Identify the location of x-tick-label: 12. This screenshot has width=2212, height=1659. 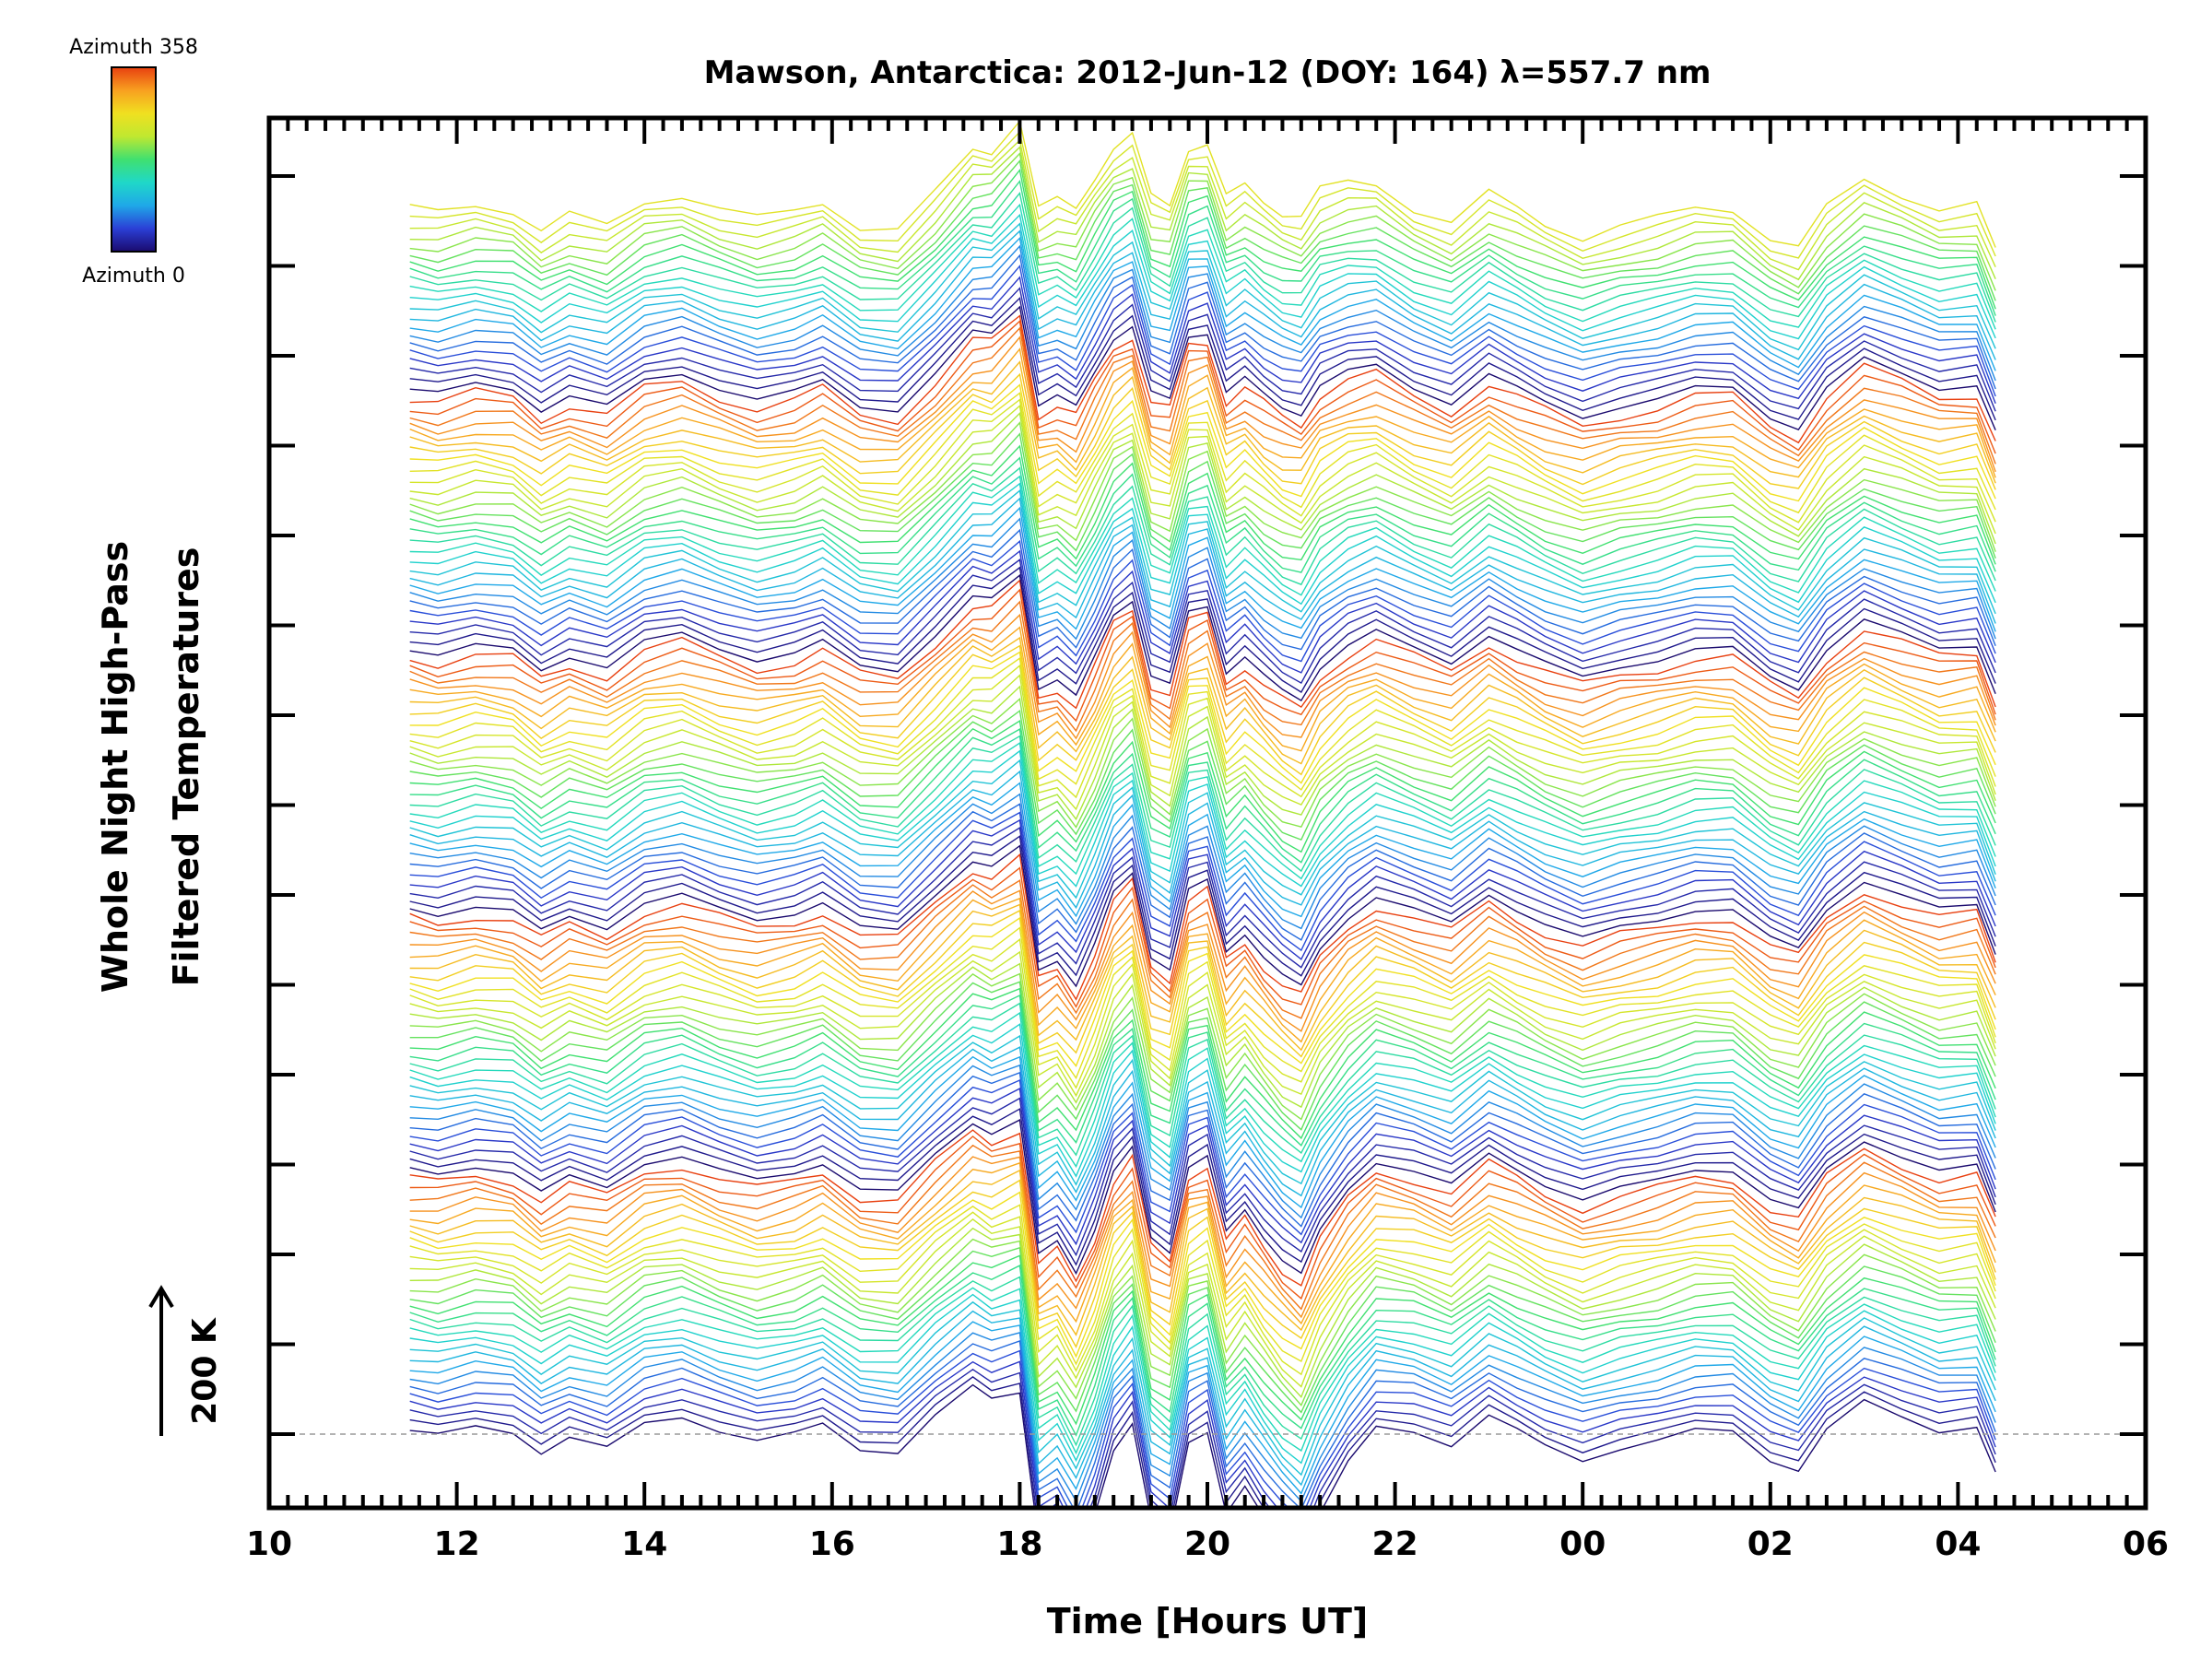
(457, 1544).